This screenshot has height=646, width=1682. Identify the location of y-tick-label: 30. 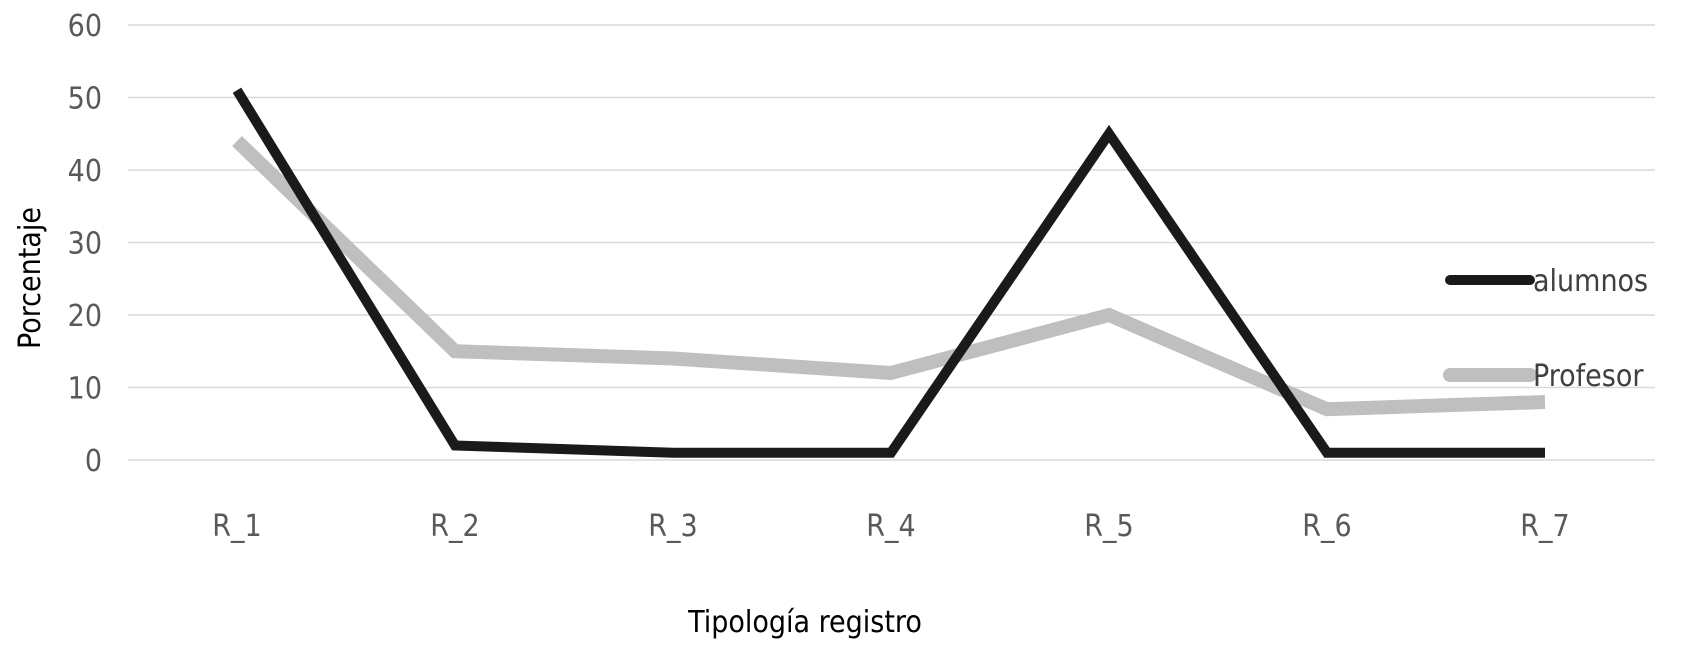
(85, 244).